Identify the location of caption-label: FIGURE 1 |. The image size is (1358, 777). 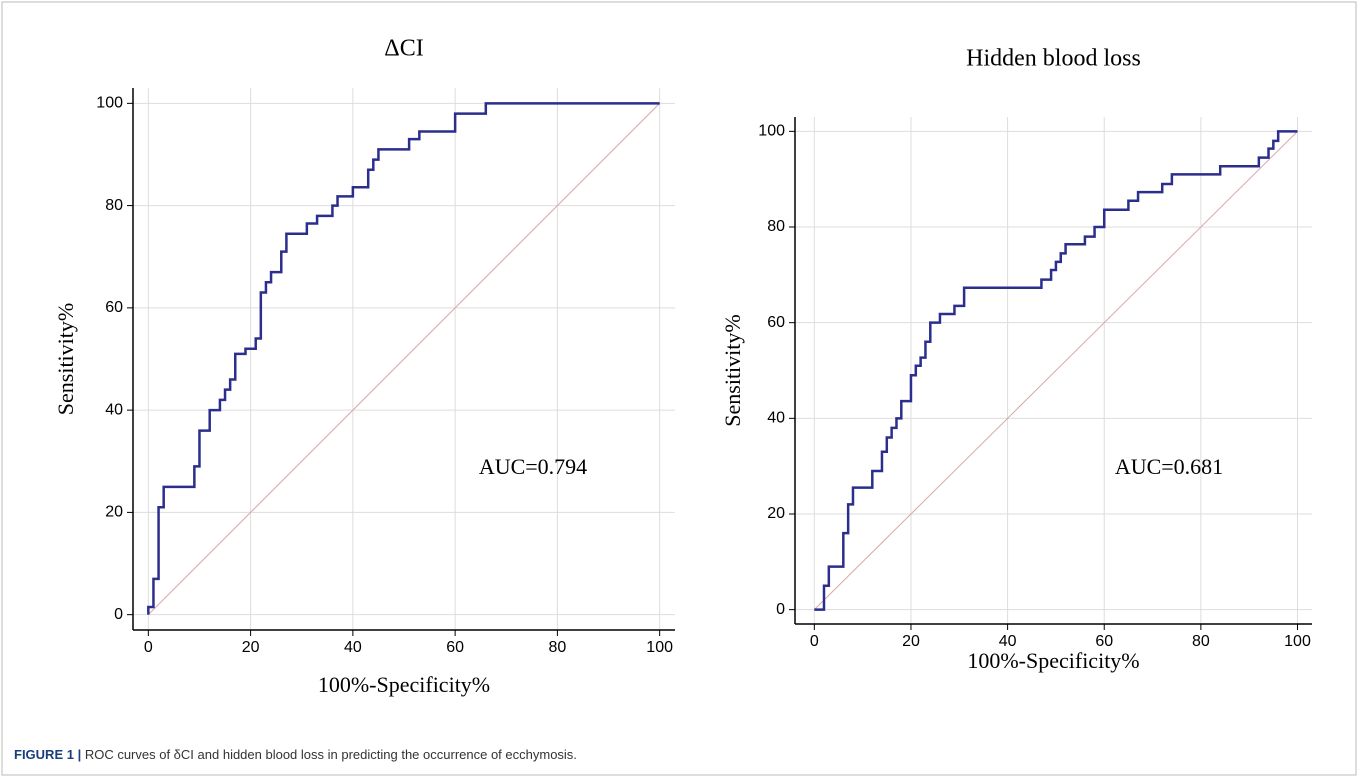
(47, 754).